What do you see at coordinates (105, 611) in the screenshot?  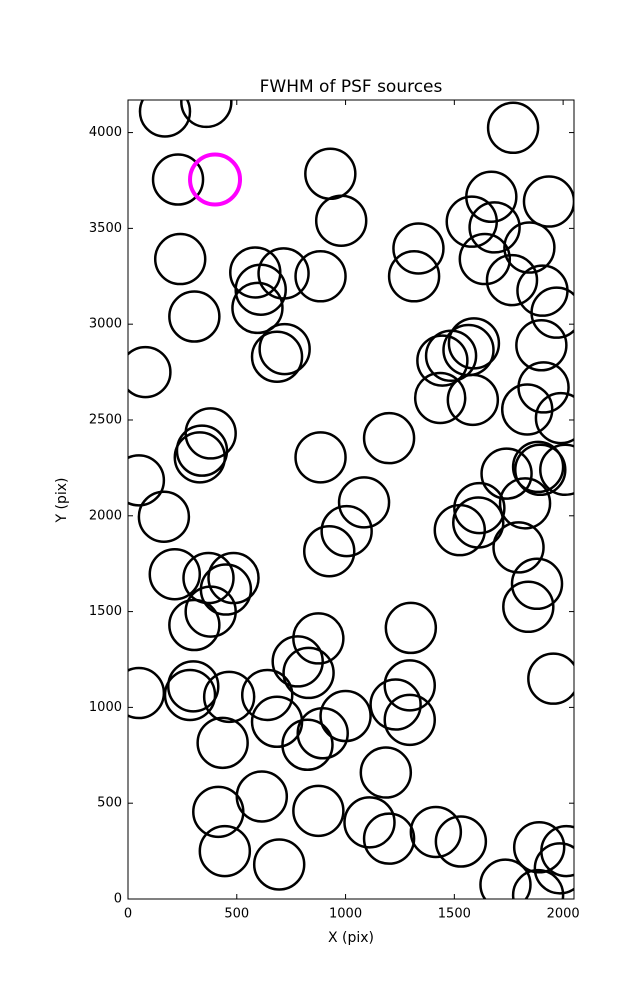 I see `y-tick-label: 1500` at bounding box center [105, 611].